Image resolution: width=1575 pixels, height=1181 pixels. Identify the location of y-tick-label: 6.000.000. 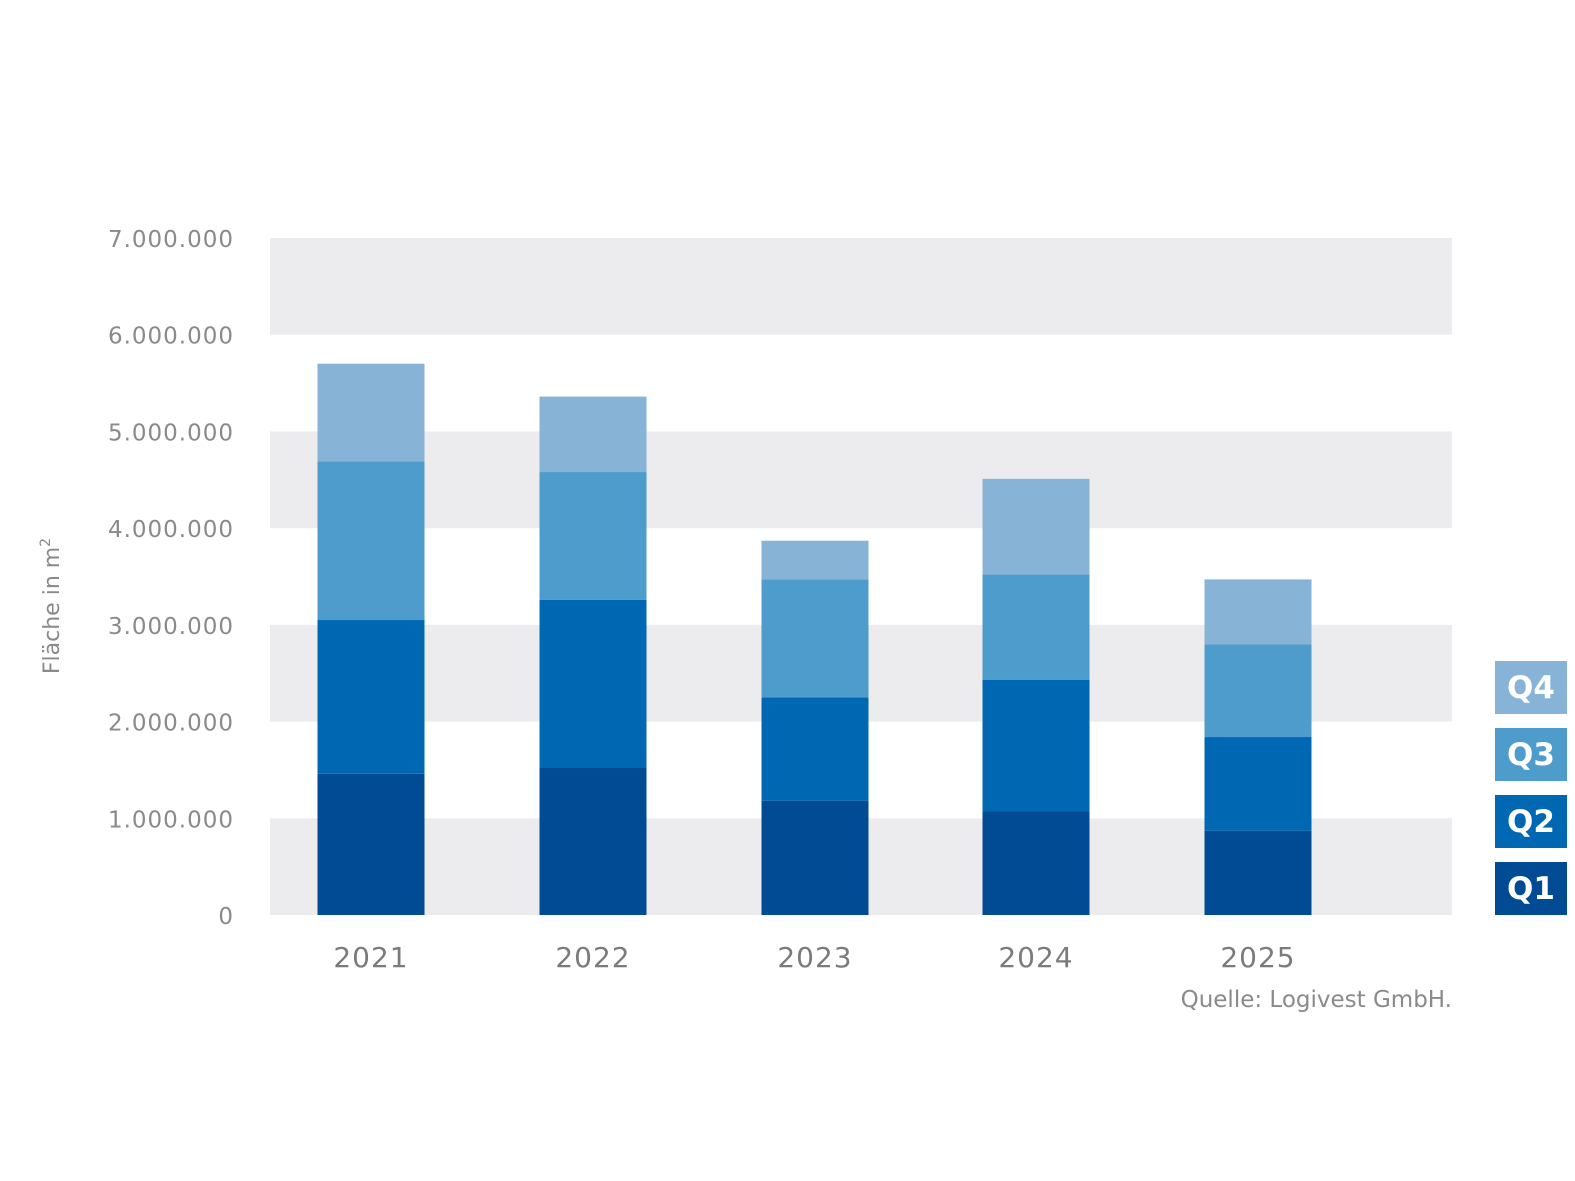
(171, 337).